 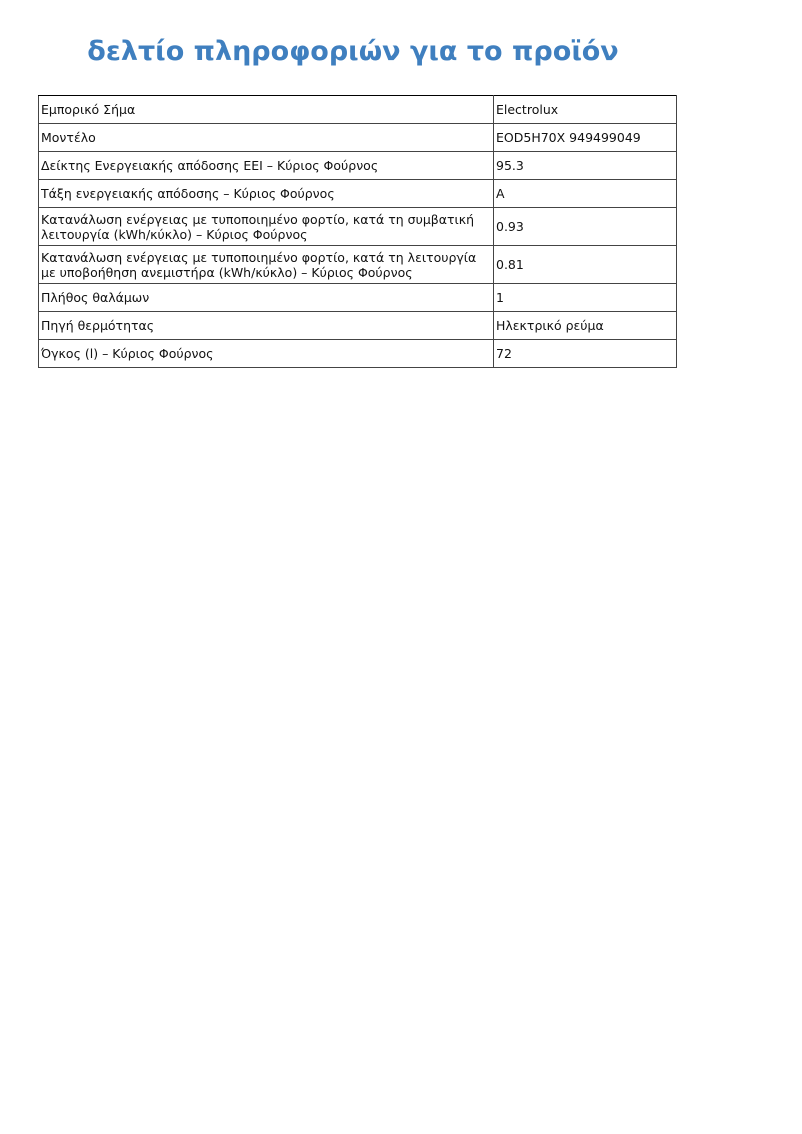 What do you see at coordinates (585, 109) in the screenshot?
I see `row-value: Electrolux` at bounding box center [585, 109].